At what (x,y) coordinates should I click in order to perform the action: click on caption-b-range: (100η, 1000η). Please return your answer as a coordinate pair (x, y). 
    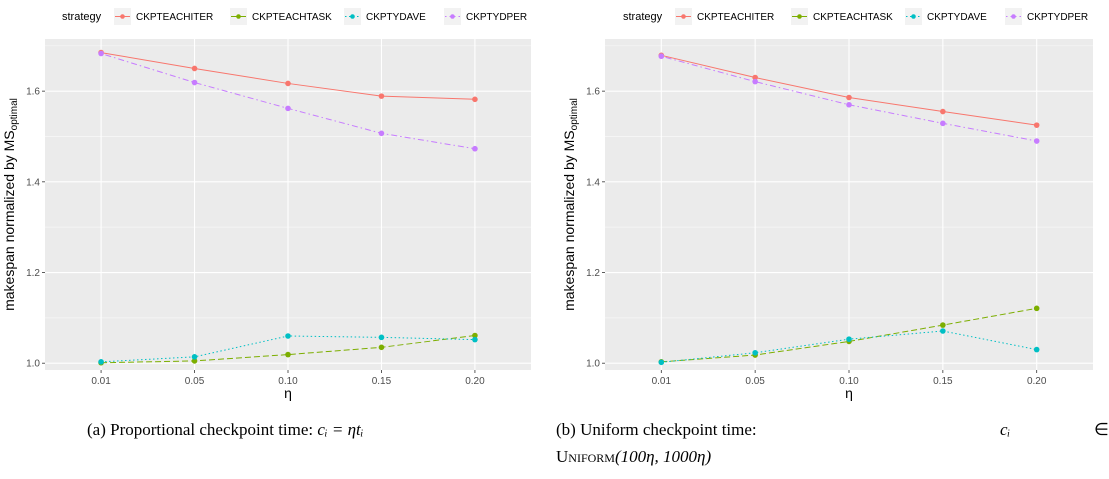
    Looking at the image, I should click on (663, 456).